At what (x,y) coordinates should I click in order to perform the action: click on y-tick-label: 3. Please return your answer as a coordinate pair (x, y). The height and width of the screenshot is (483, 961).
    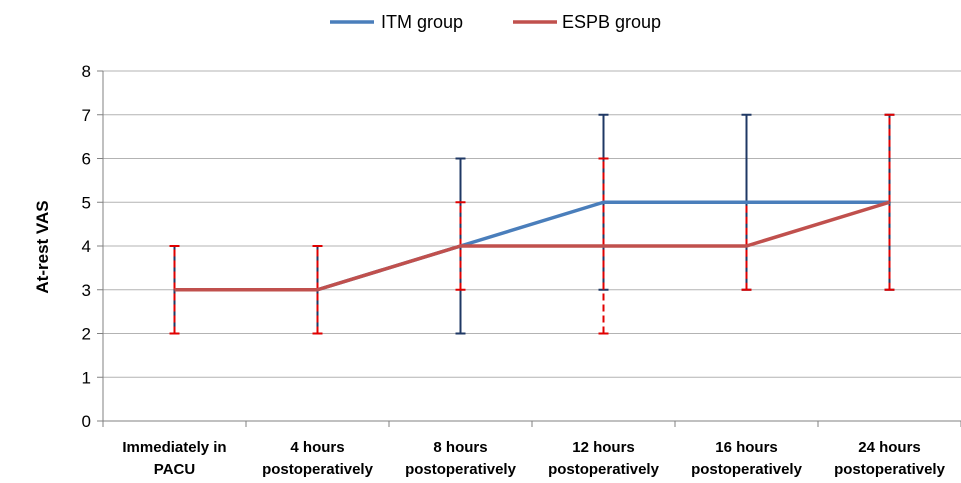
    Looking at the image, I should click on (86, 290).